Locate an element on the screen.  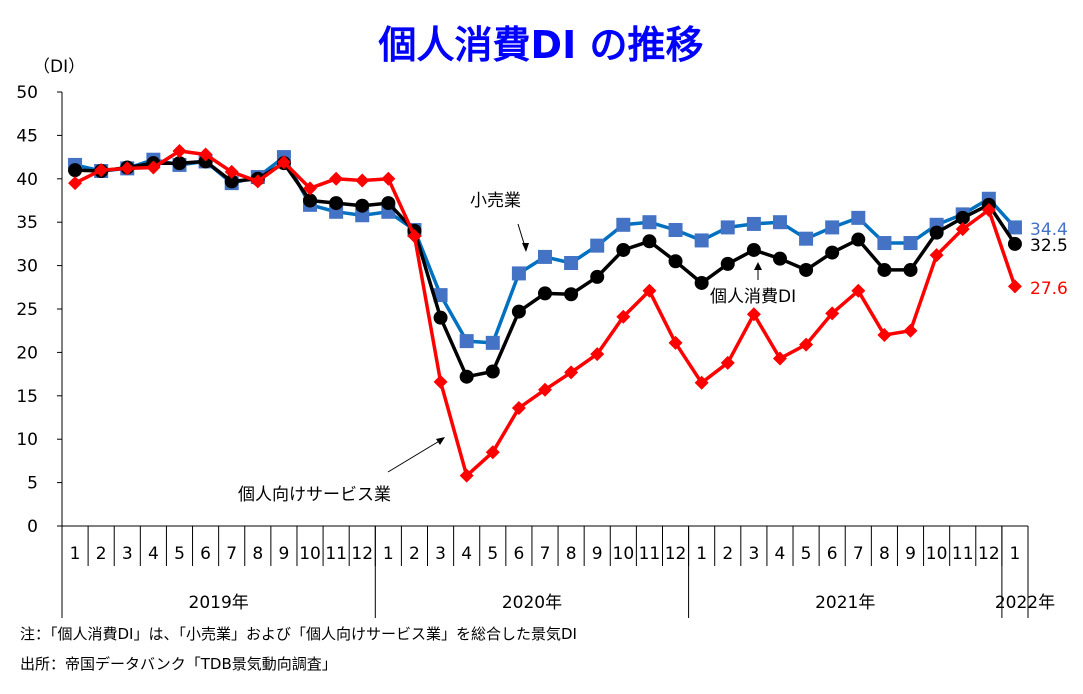
y-tick-label: 15 is located at coordinates (27, 397).